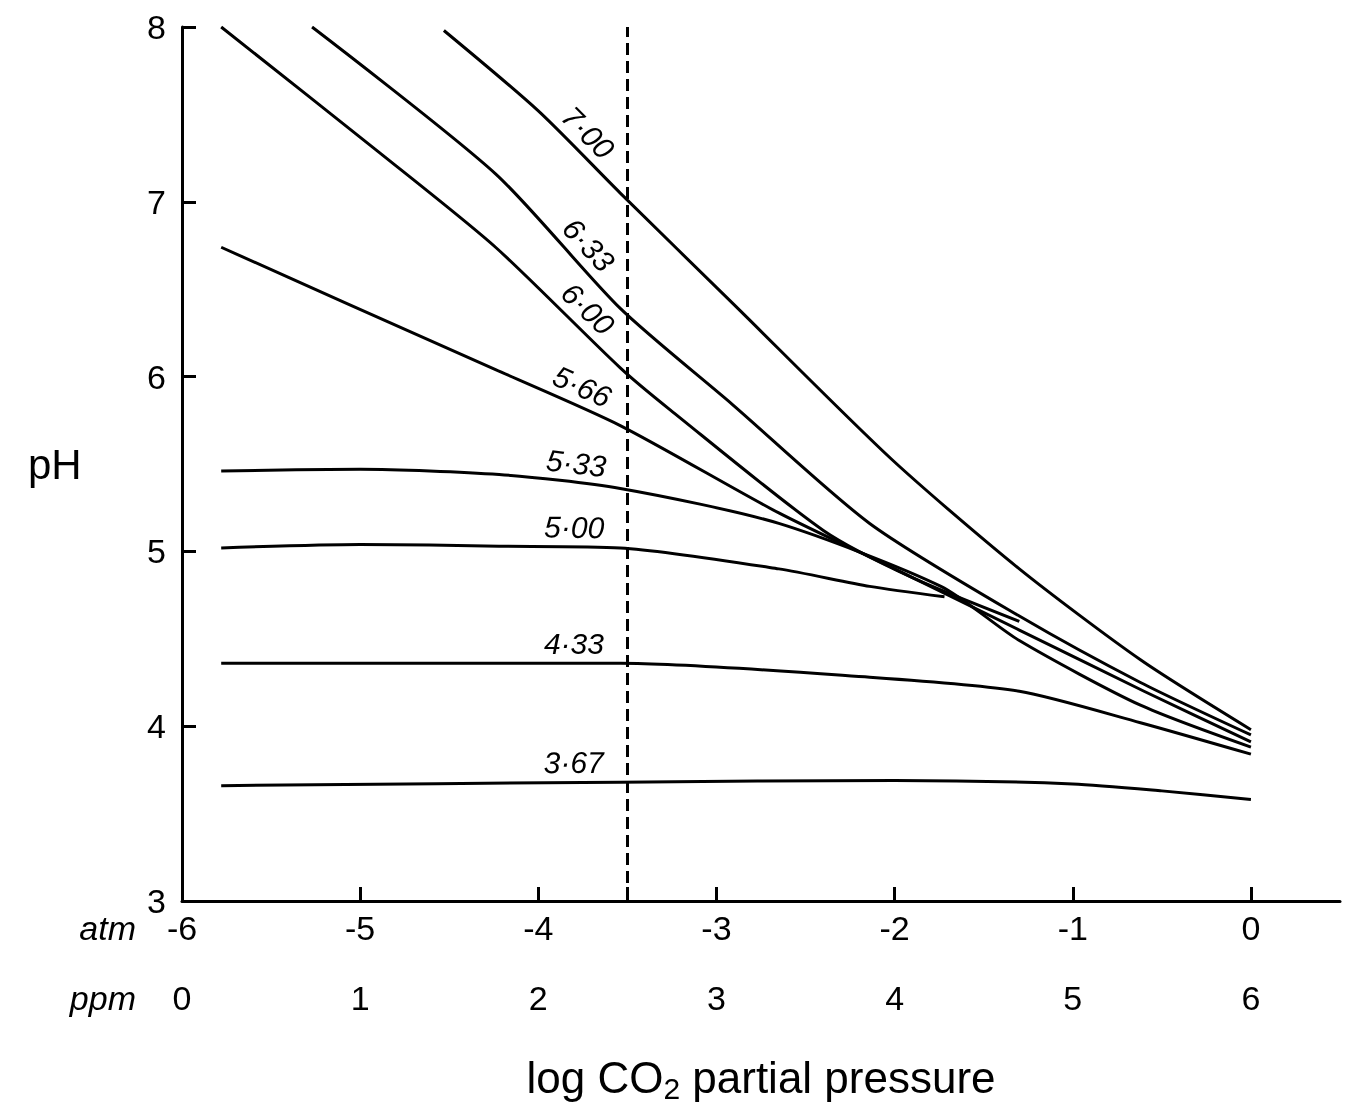  I want to click on x2-tick-label: 3, so click(716, 998).